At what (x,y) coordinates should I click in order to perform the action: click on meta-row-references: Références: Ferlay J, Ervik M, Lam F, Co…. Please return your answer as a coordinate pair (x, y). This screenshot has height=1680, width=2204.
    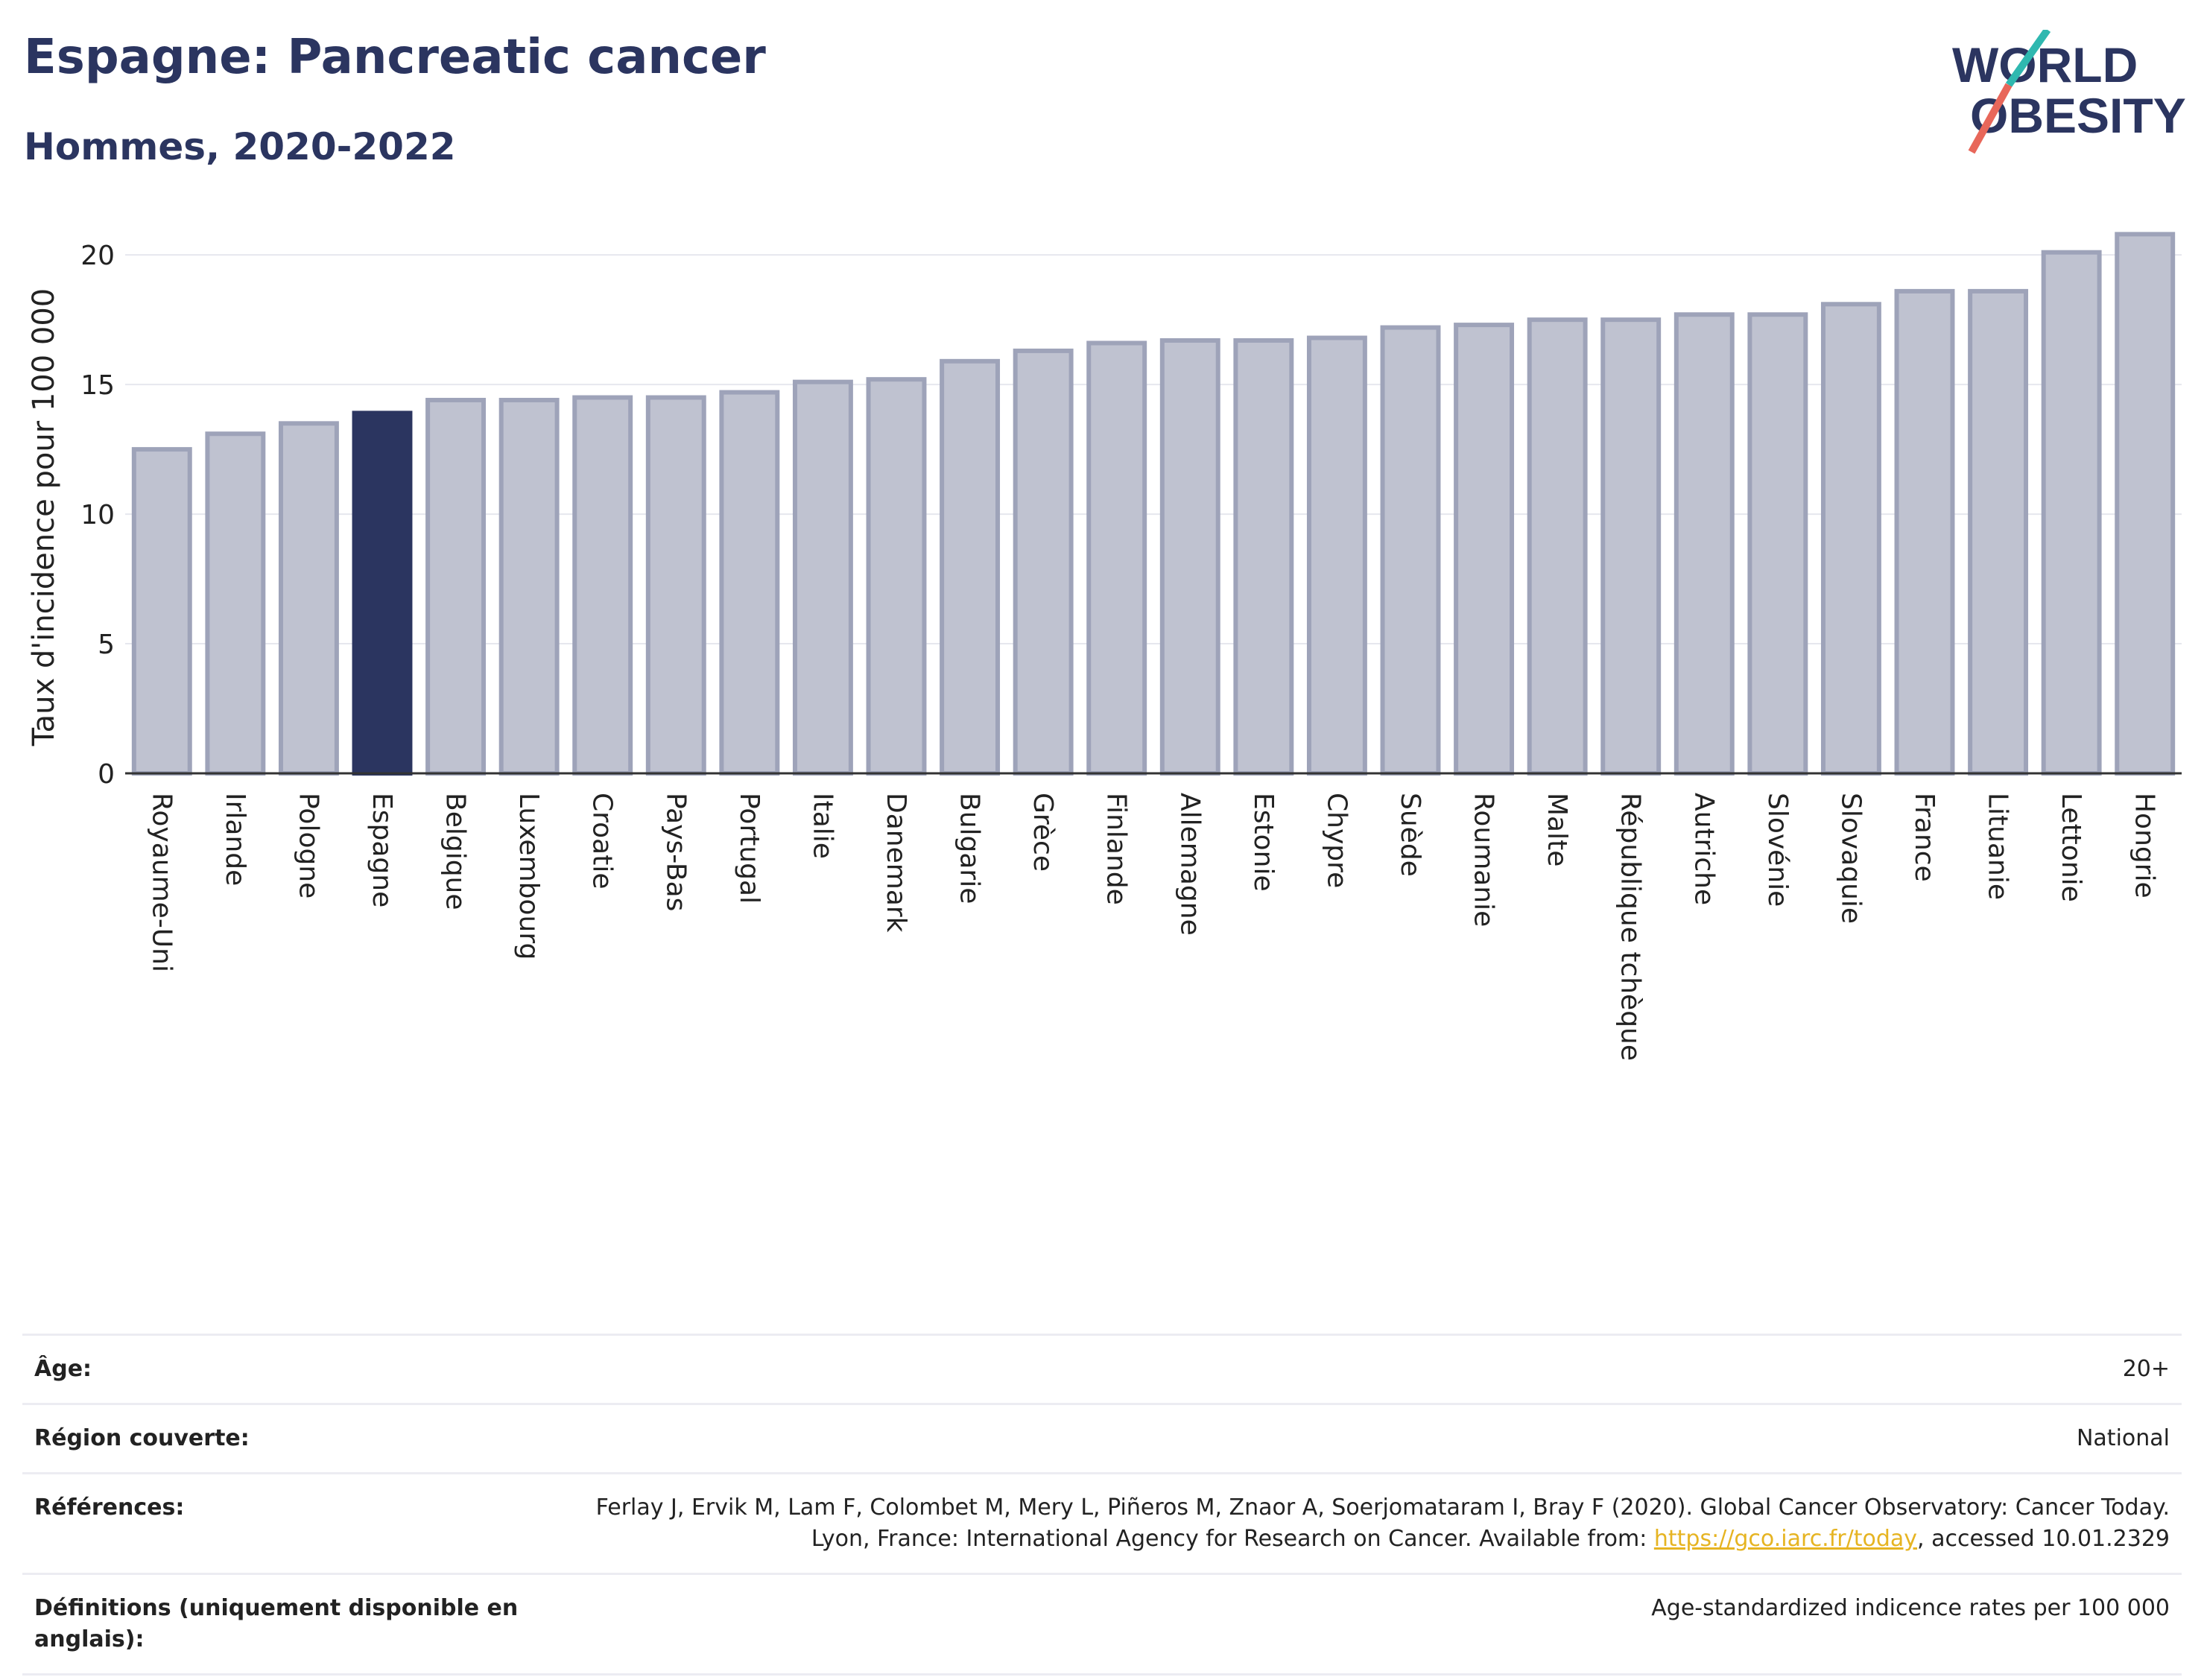
    Looking at the image, I should click on (1102, 1522).